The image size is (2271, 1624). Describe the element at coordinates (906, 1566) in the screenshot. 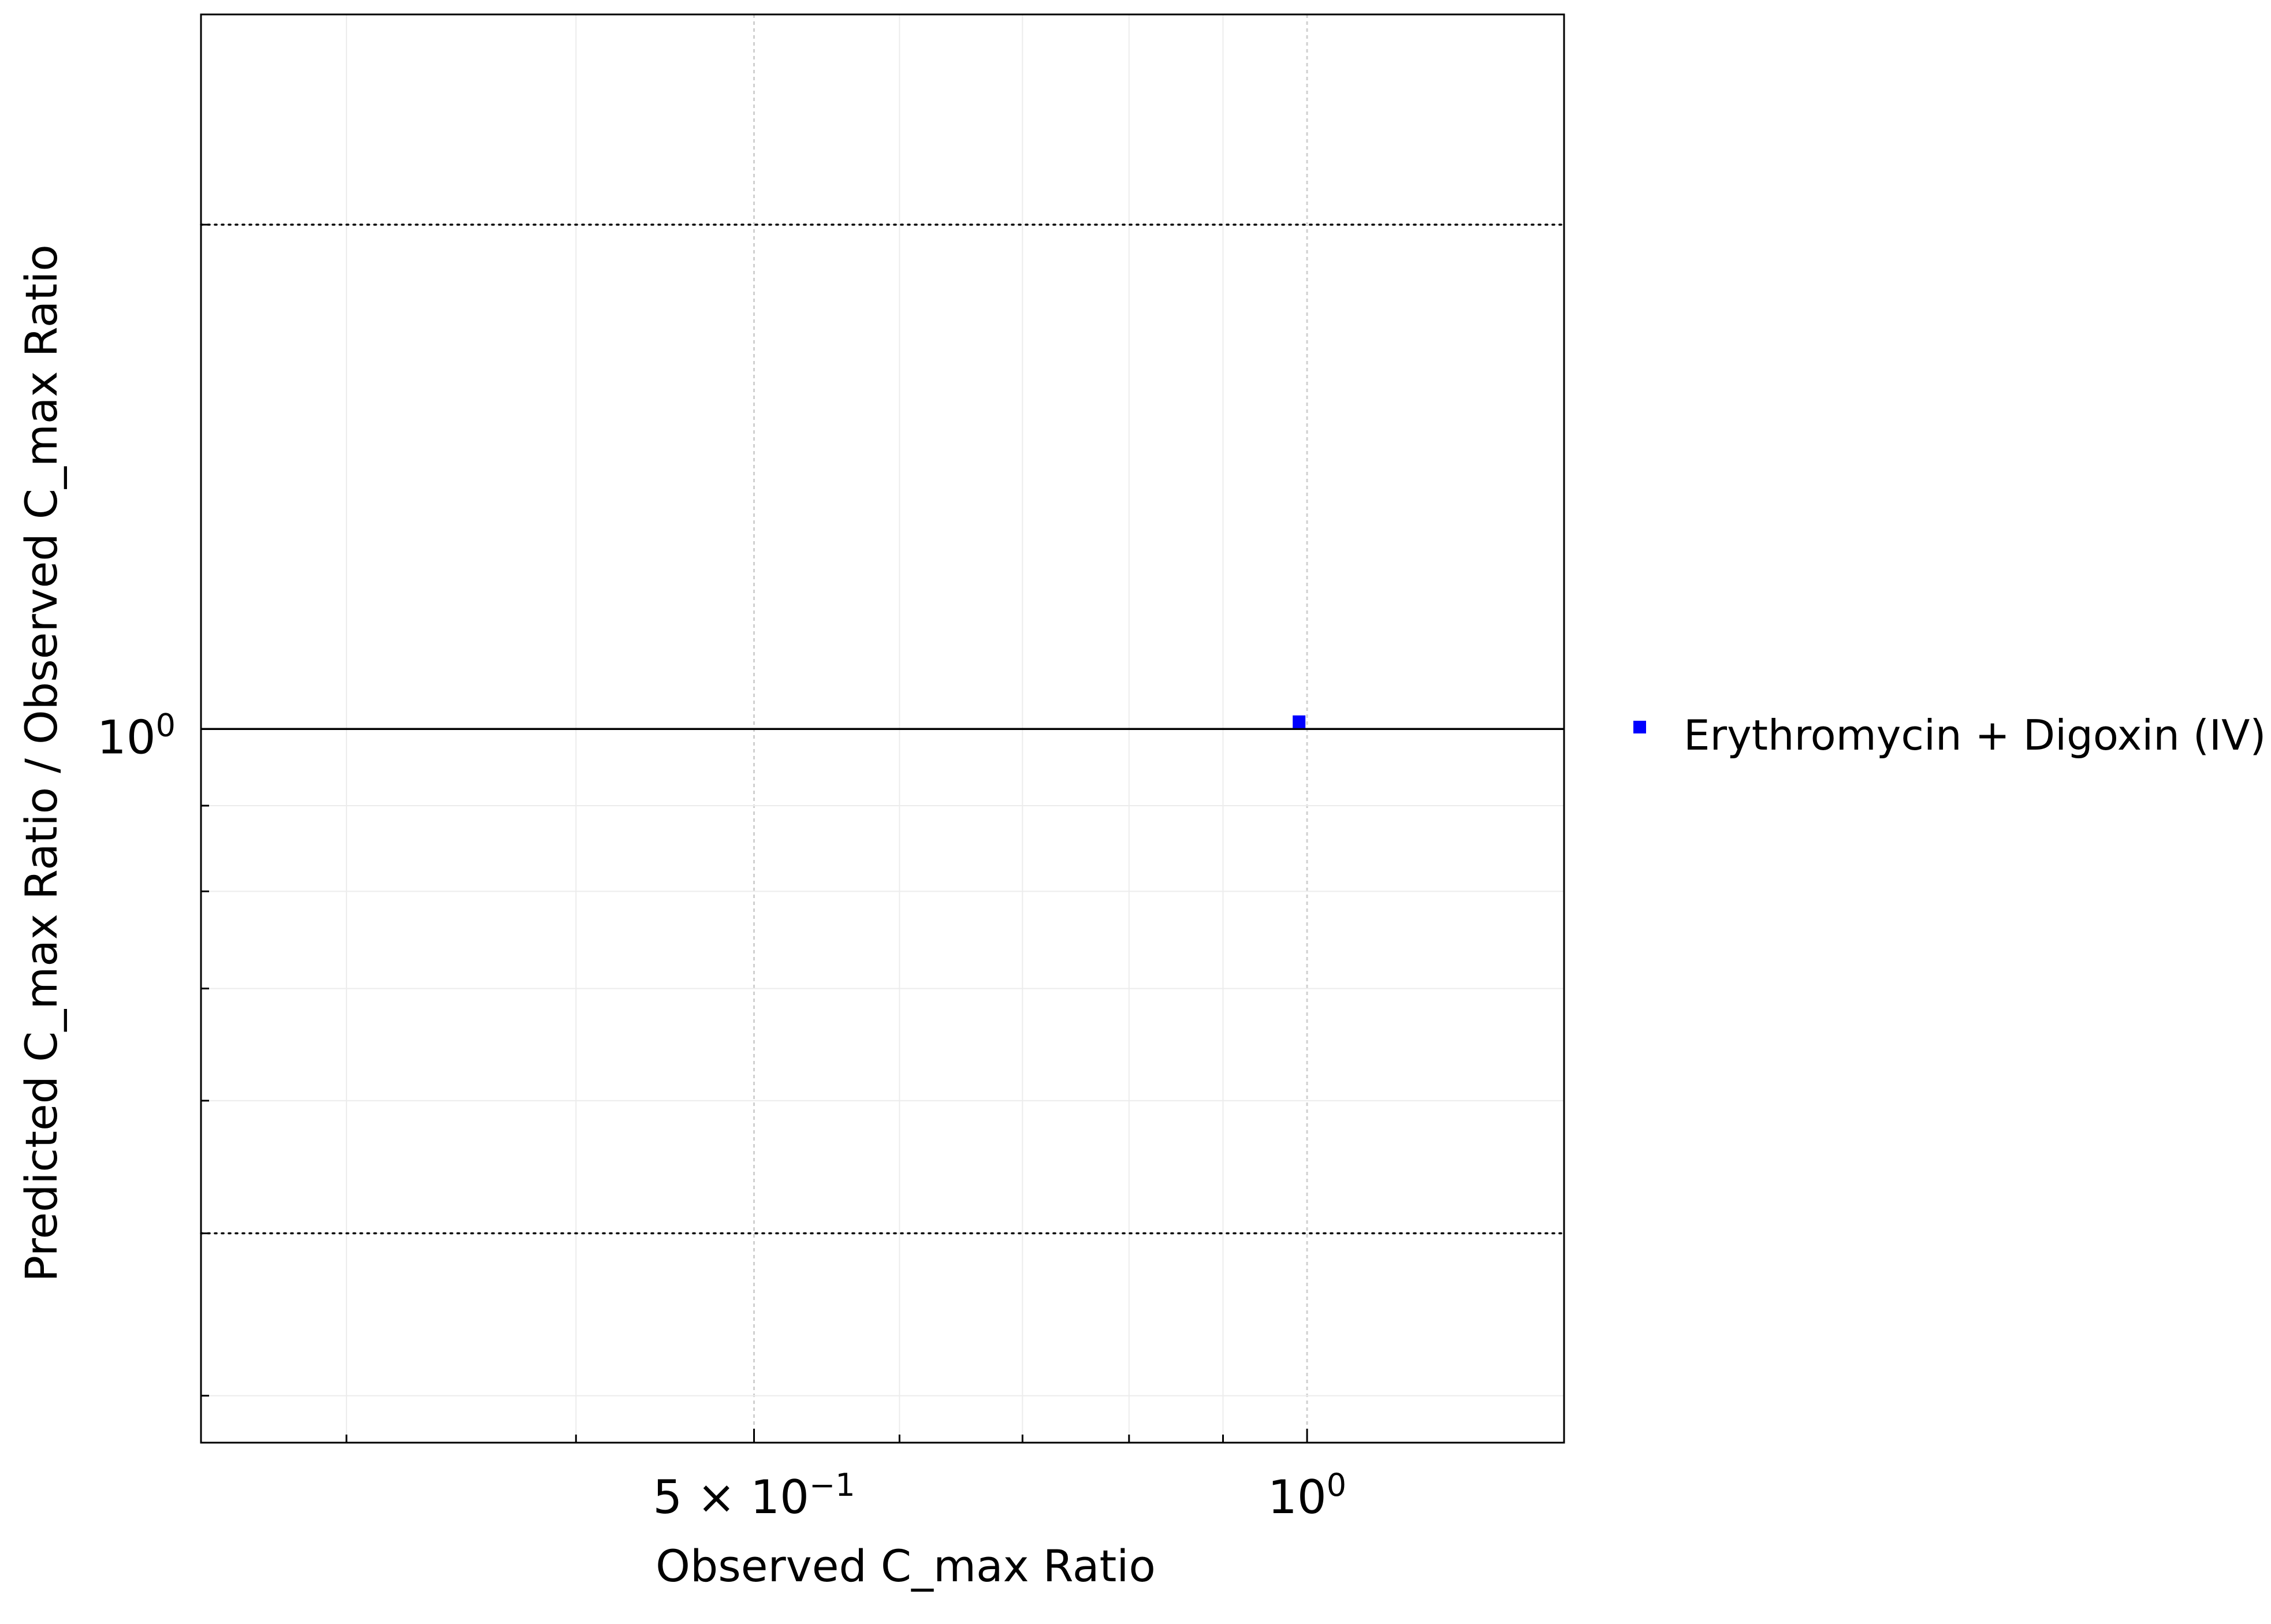

I see `x-axis-title: Observed C_max Ratio` at that location.